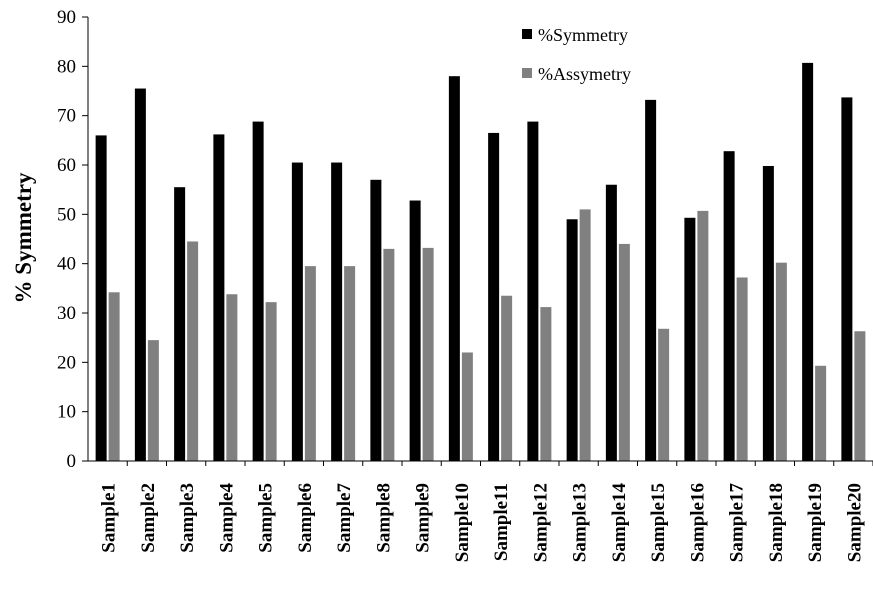 The height and width of the screenshot is (610, 873). I want to click on x-tick-label: Sample6, so click(305, 518).